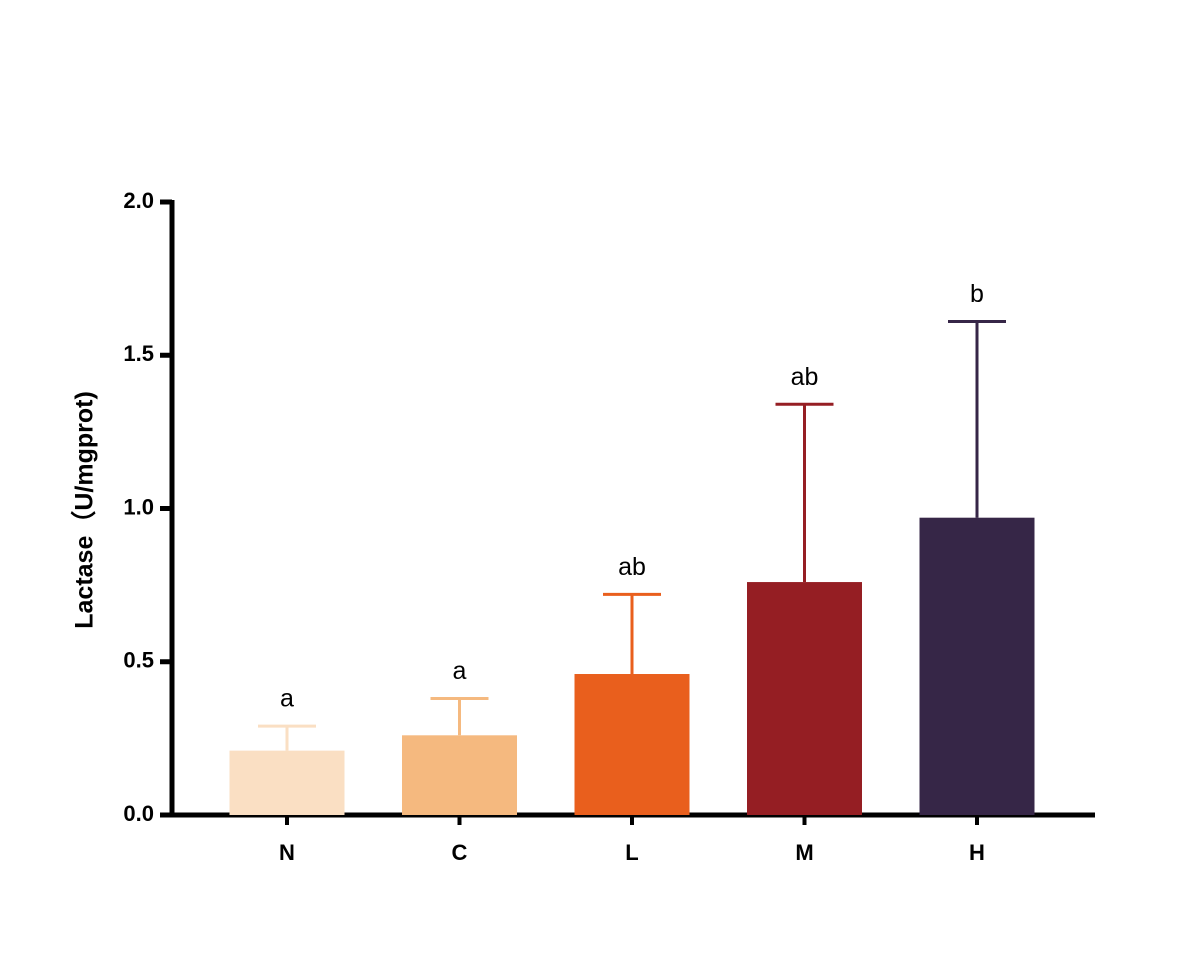 The image size is (1180, 973). I want to click on x-tick-label: M, so click(804, 852).